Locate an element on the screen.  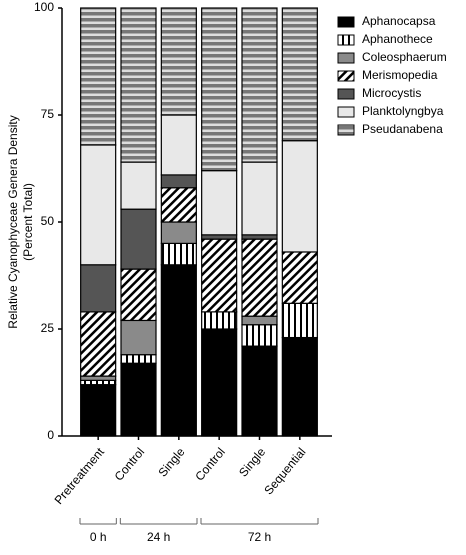
group-label: 72 h is located at coordinates (259, 537).